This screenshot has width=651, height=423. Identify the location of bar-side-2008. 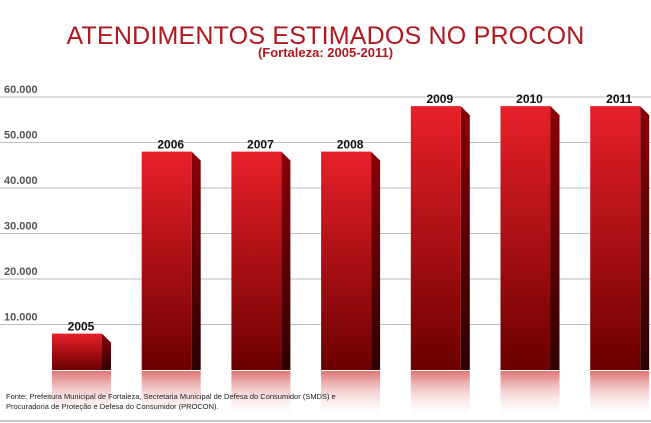
(376, 260).